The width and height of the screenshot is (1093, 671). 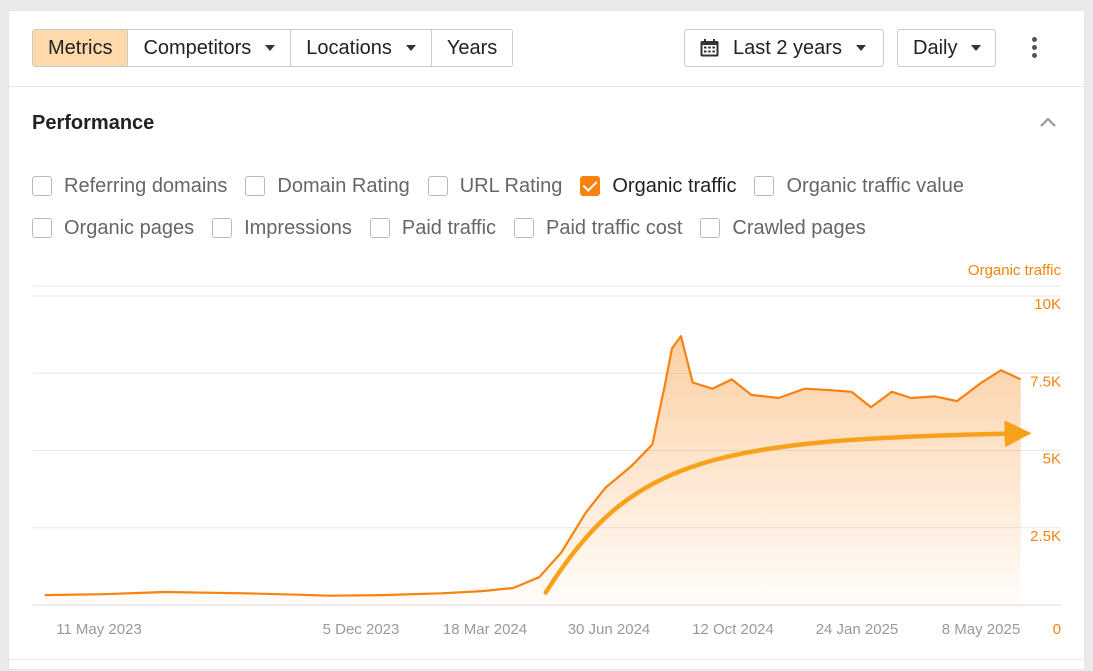 What do you see at coordinates (733, 629) in the screenshot?
I see `x-tick-label: 12 Oct 2024` at bounding box center [733, 629].